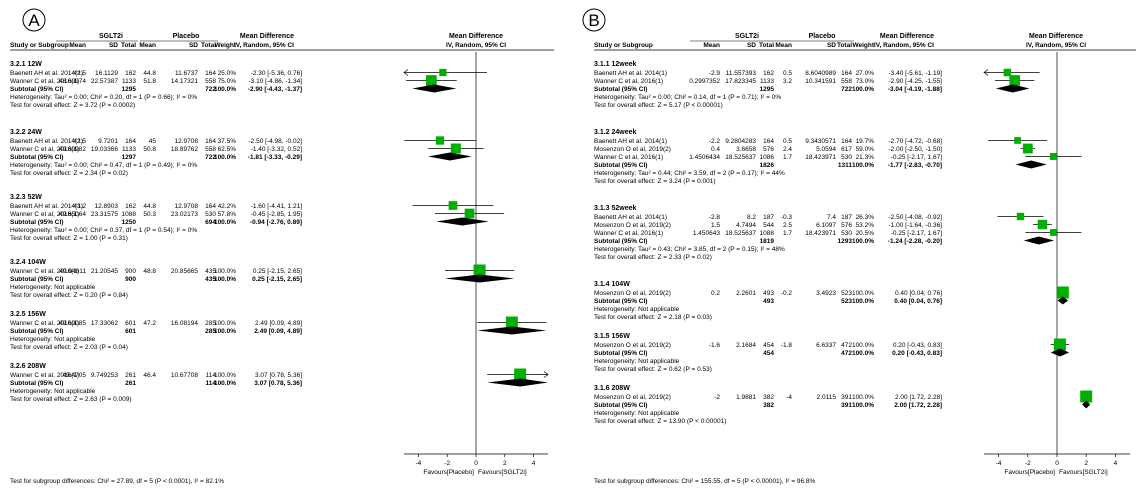  I want to click on study-sd2: 10.341591, so click(820, 81).